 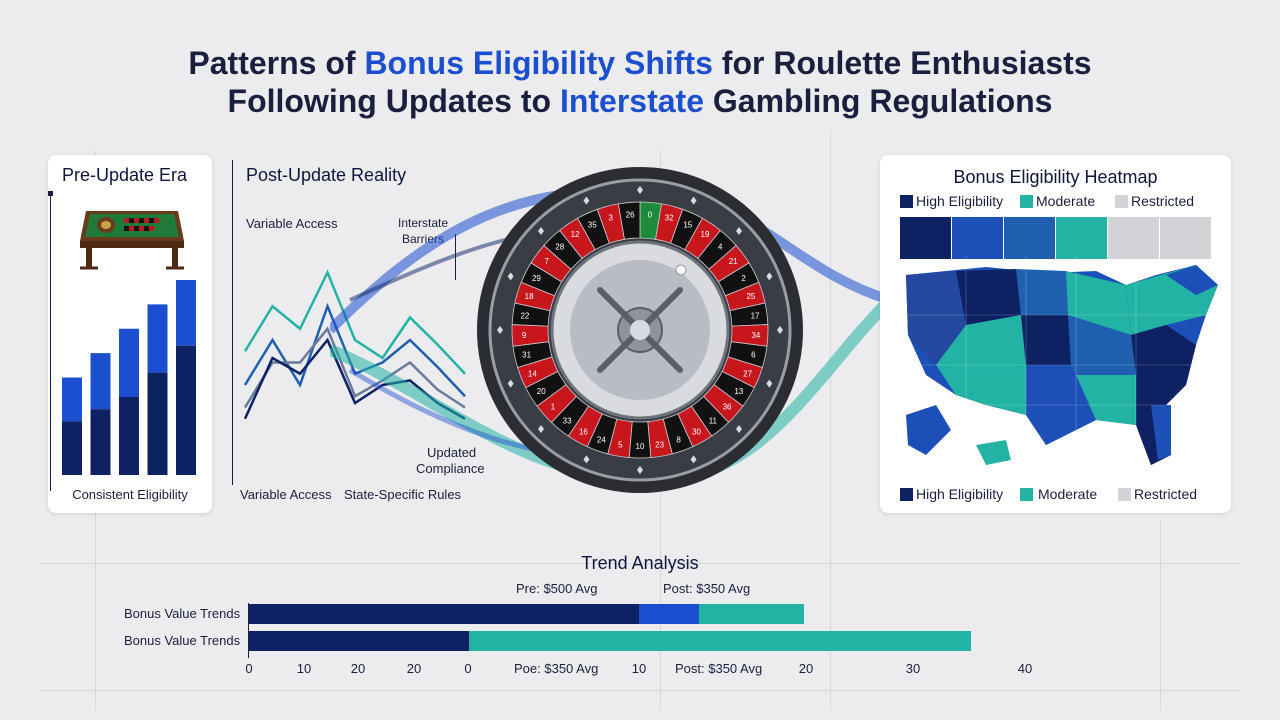 What do you see at coordinates (696, 431) in the screenshot?
I see `wheel-number: 30` at bounding box center [696, 431].